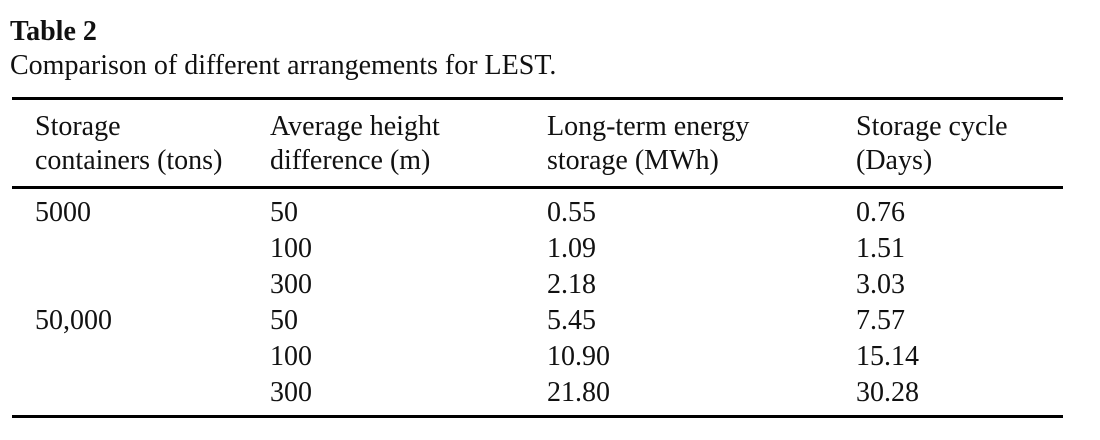  Describe the element at coordinates (537, 249) in the screenshot. I see `table-row: 100 1.09 1.51` at that location.